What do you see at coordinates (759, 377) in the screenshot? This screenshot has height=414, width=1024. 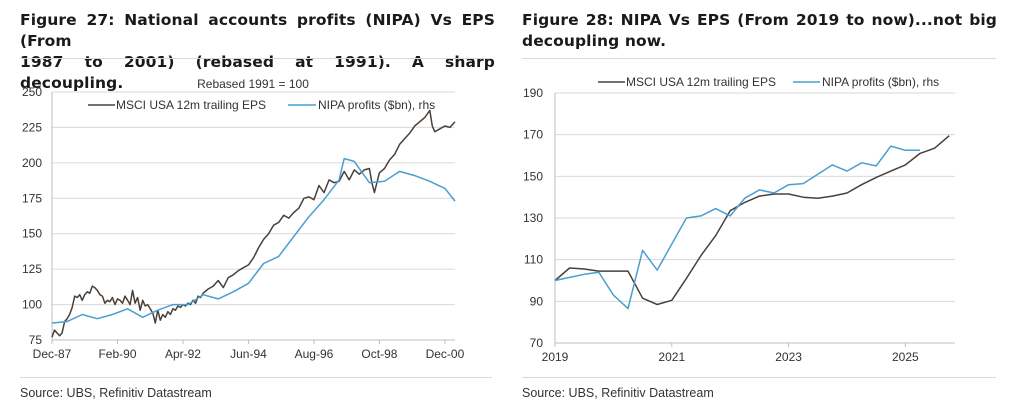 I see `figure-28-source-rule` at bounding box center [759, 377].